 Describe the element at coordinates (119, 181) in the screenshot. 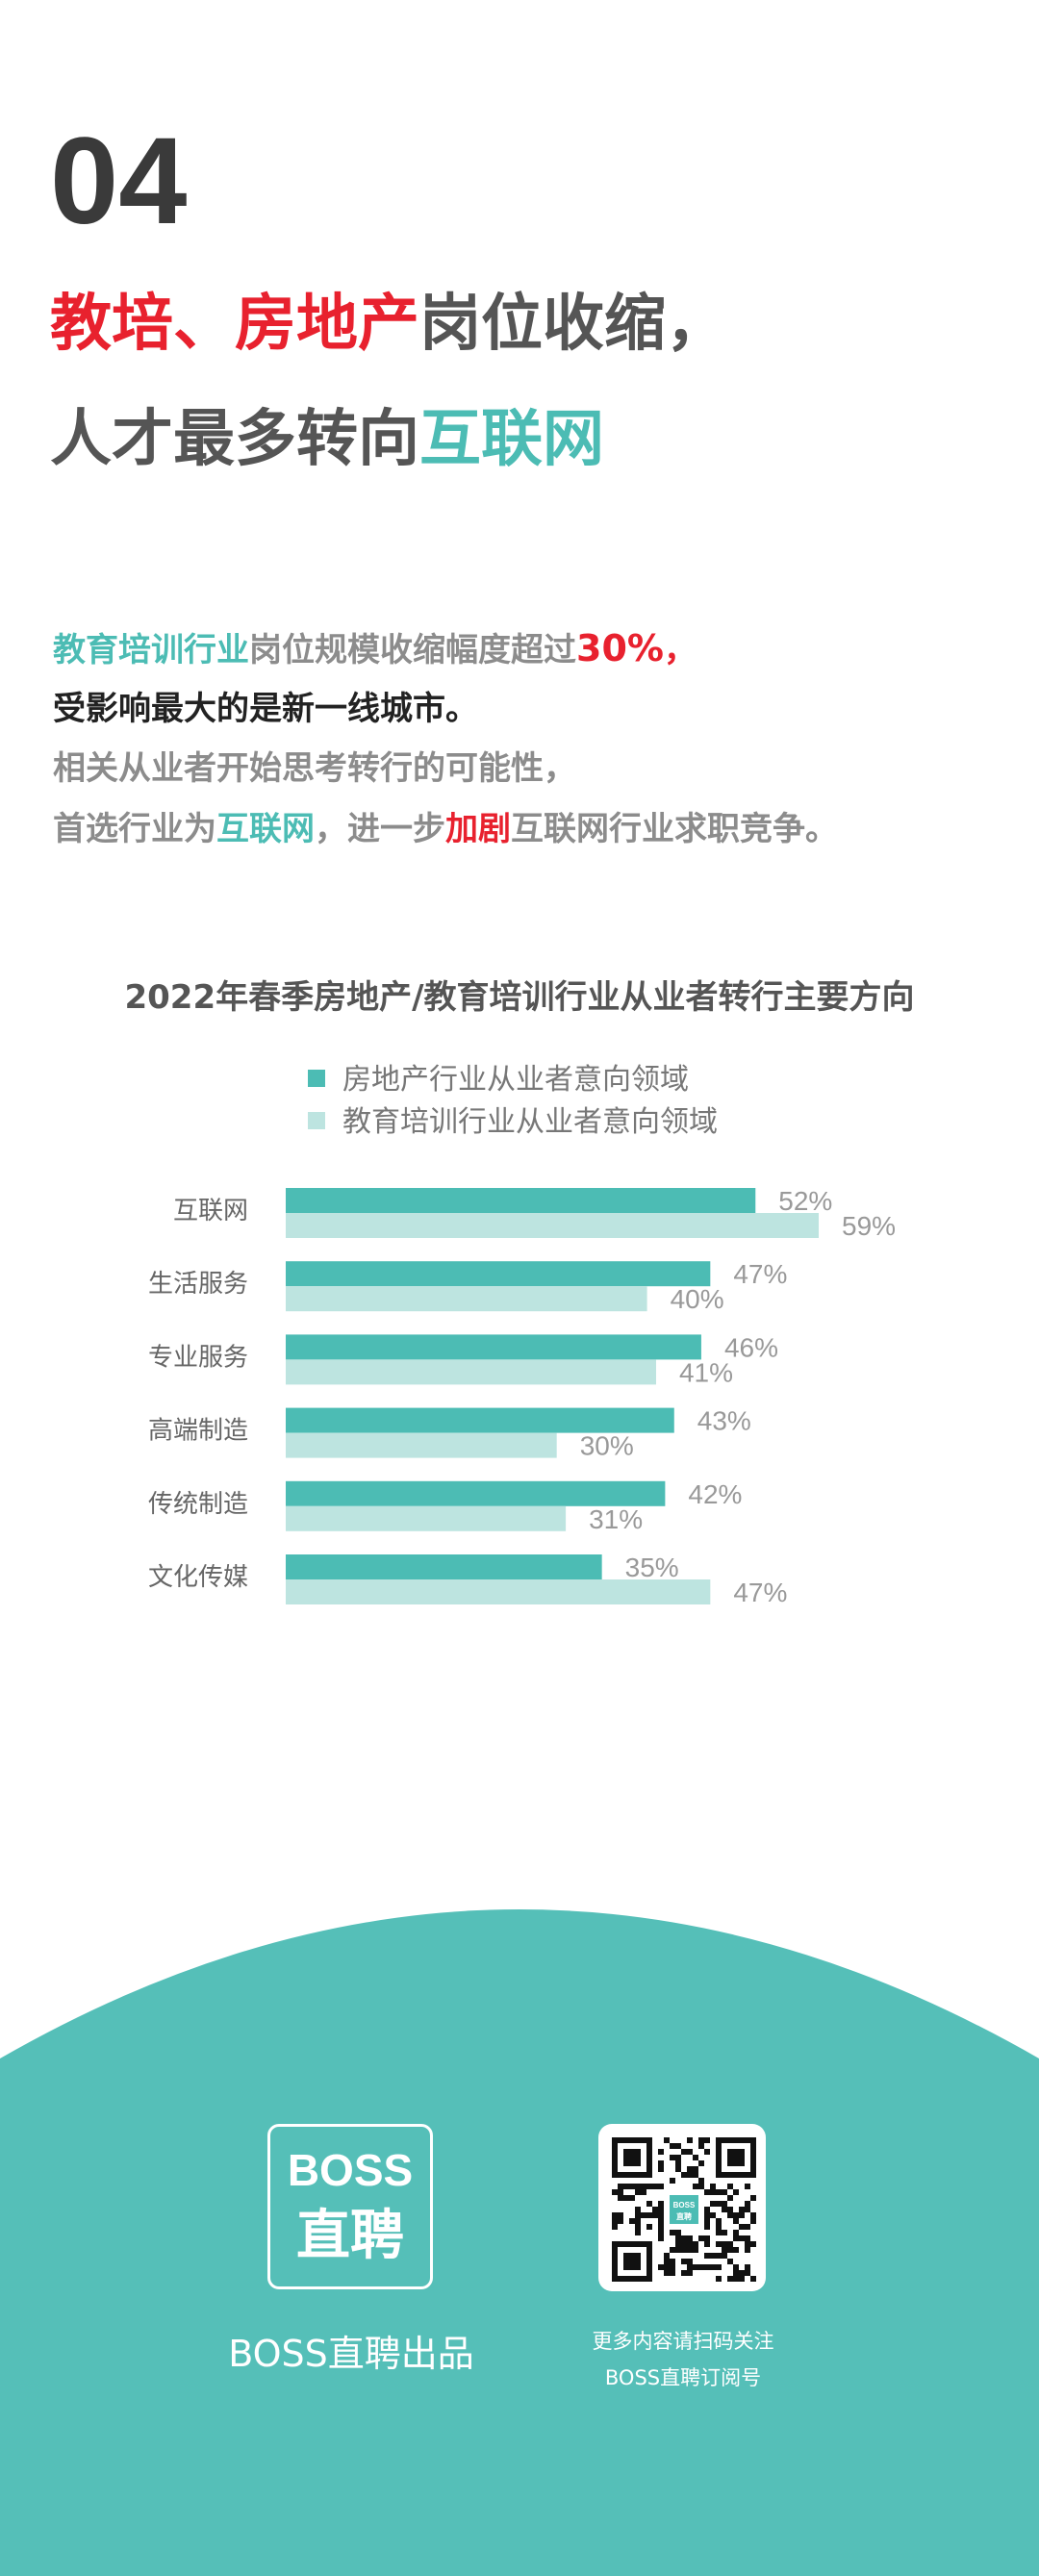

I see `section-number: 04` at that location.